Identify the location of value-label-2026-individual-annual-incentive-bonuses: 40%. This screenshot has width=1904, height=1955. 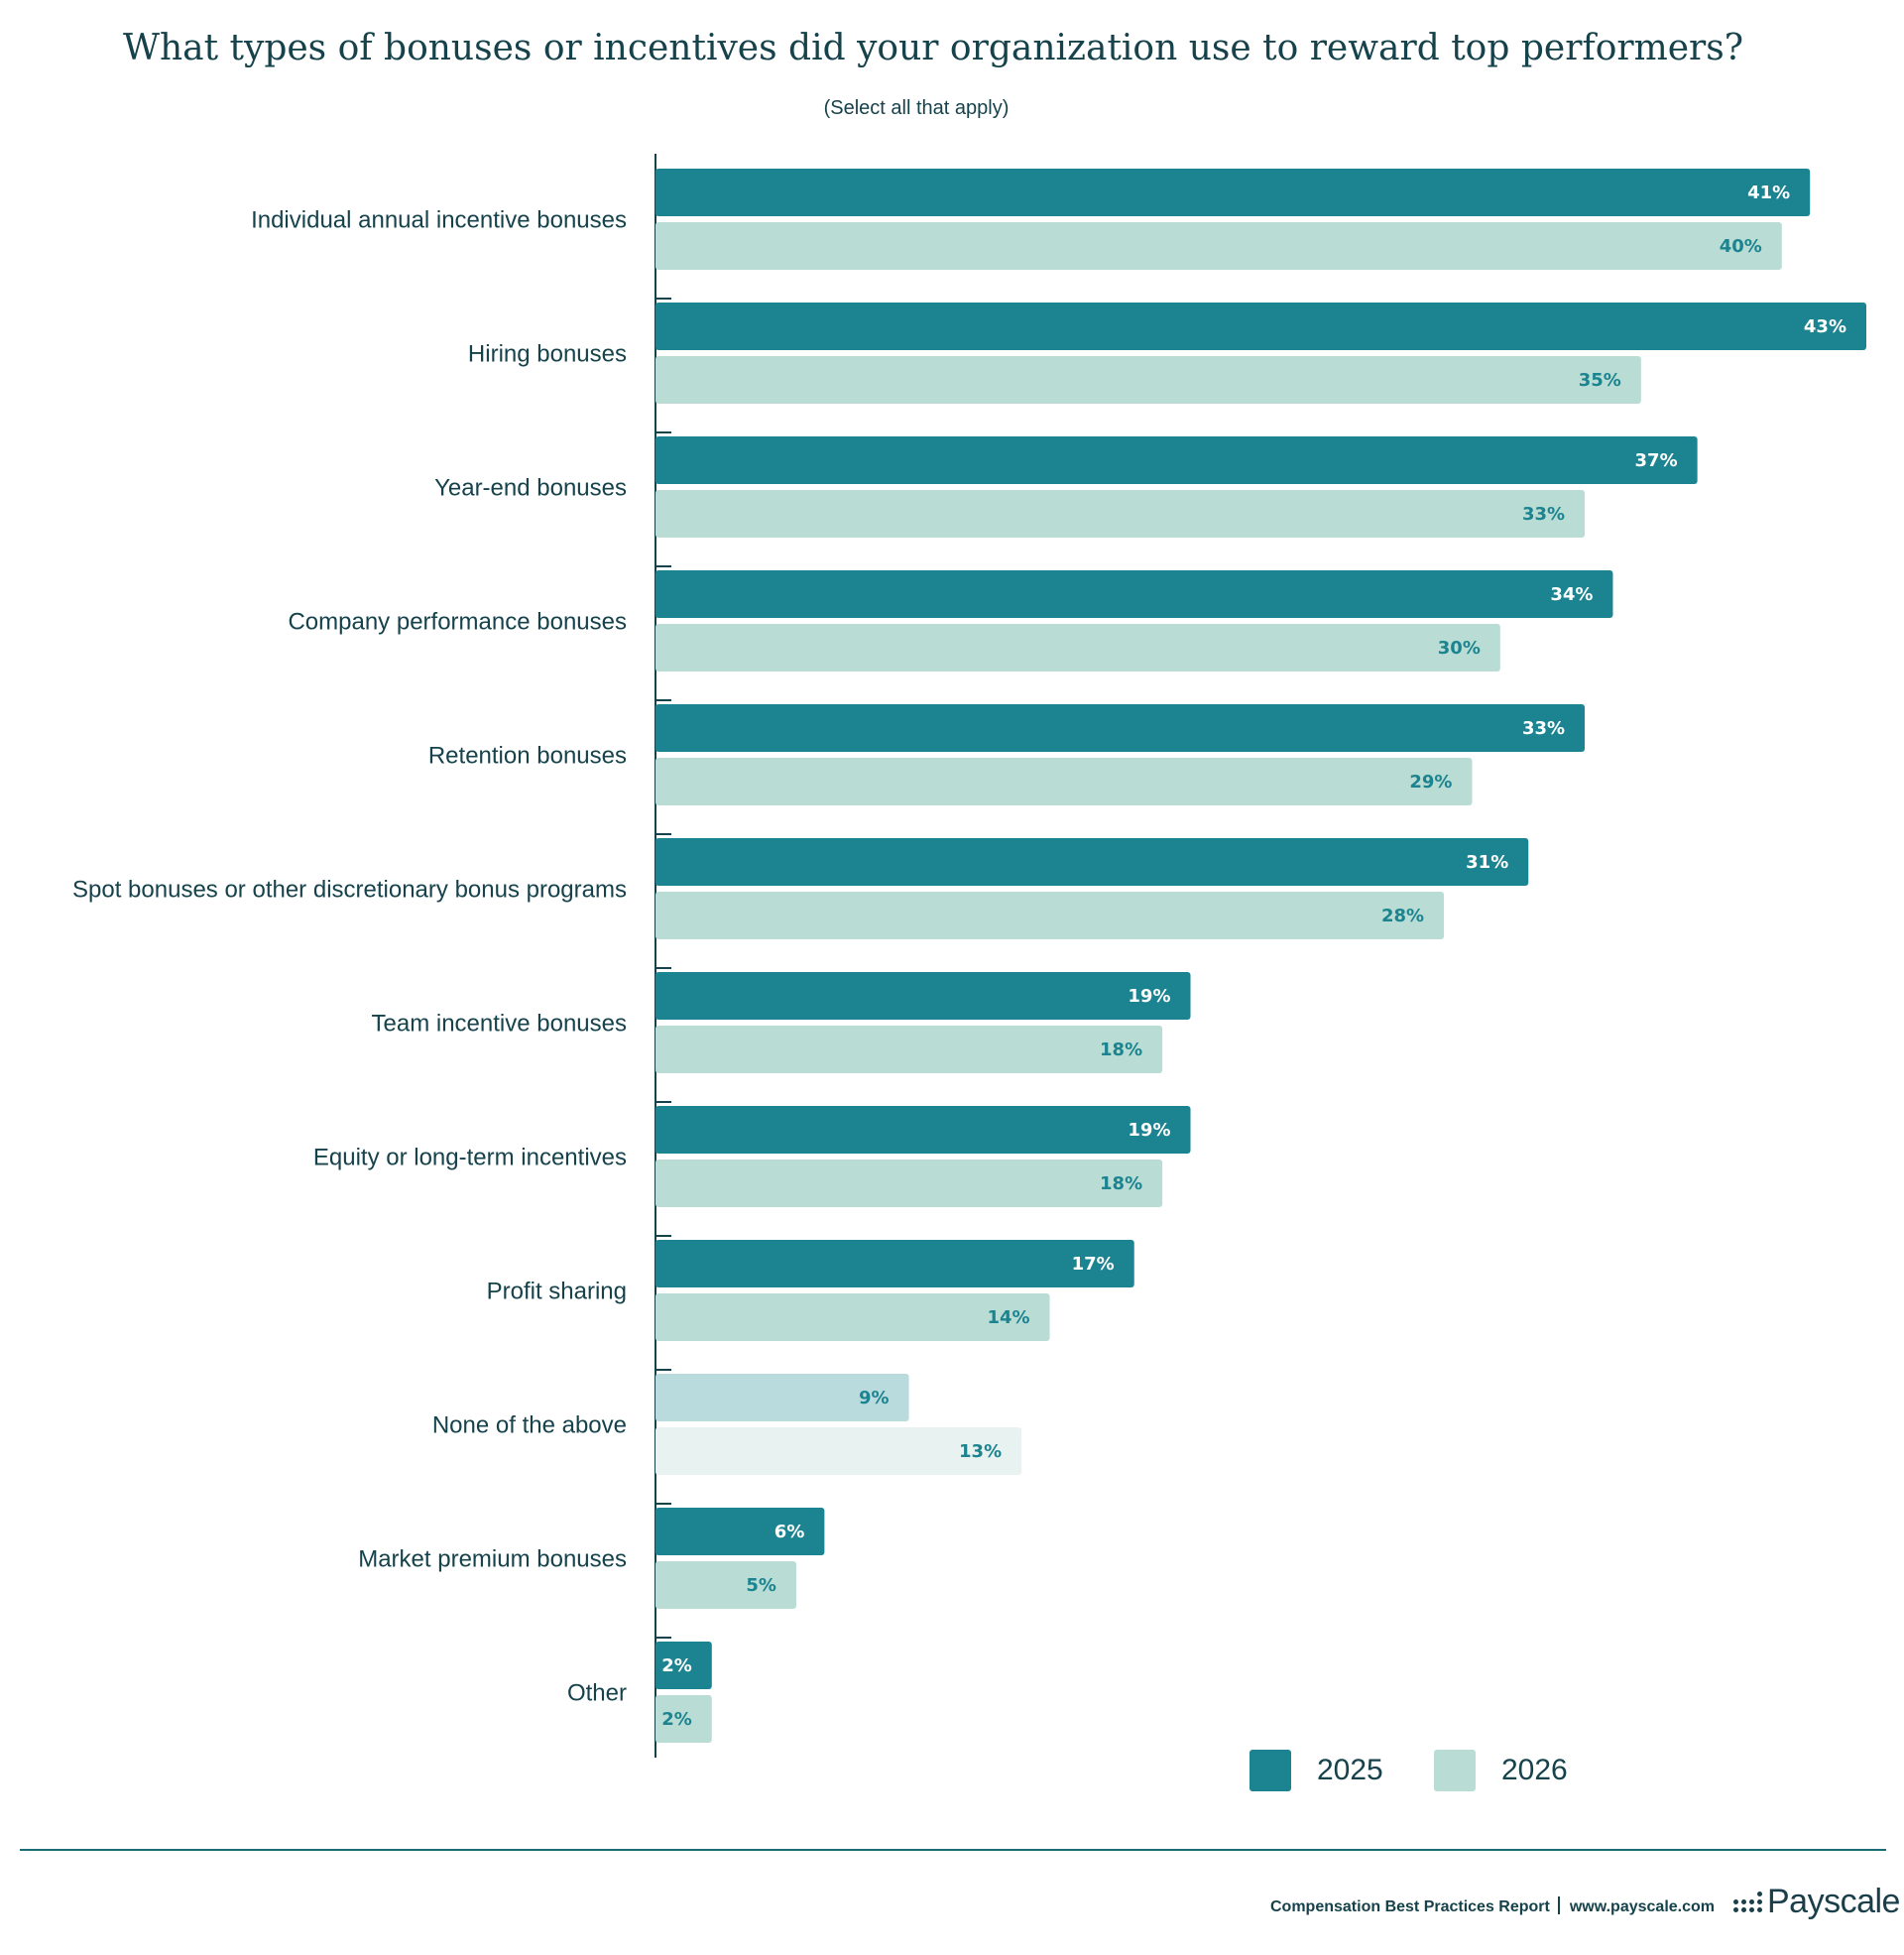
(1741, 247).